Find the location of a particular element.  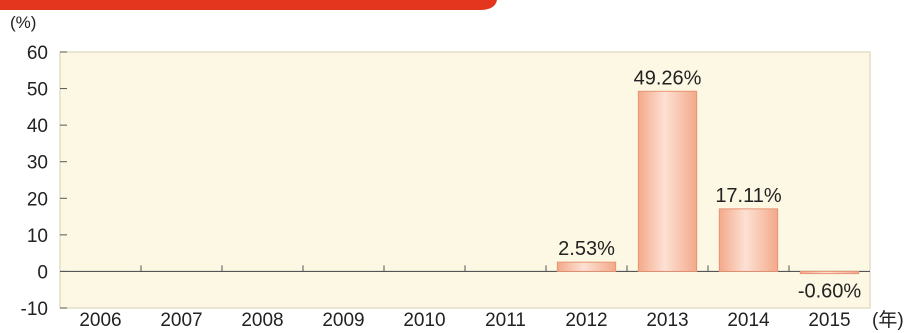

x-tick-label: 2014 is located at coordinates (748, 320).